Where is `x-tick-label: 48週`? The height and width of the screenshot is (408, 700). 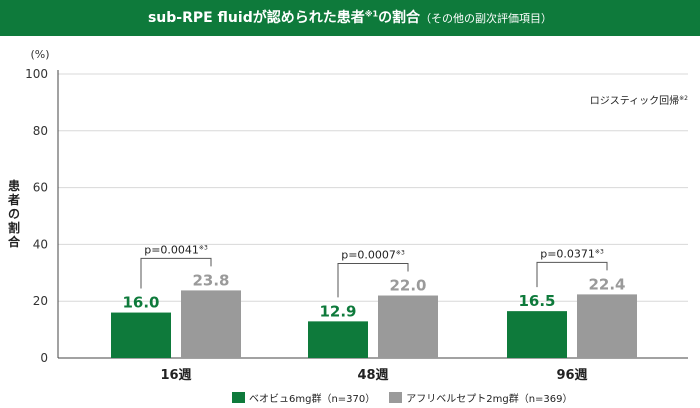
x-tick-label: 48週 is located at coordinates (372, 375).